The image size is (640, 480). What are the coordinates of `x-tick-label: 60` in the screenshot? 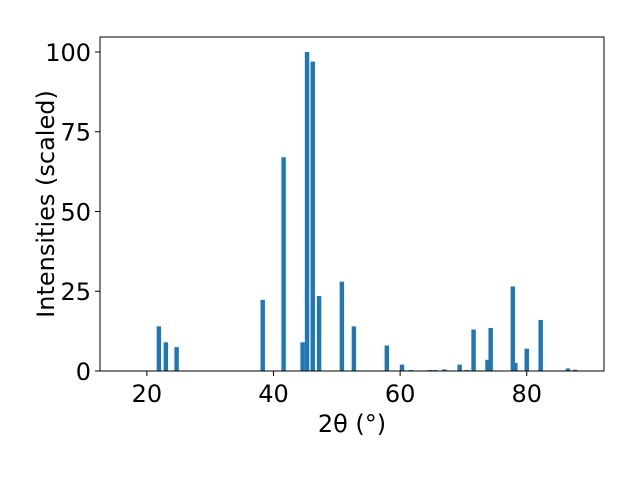 It's located at (400, 394).